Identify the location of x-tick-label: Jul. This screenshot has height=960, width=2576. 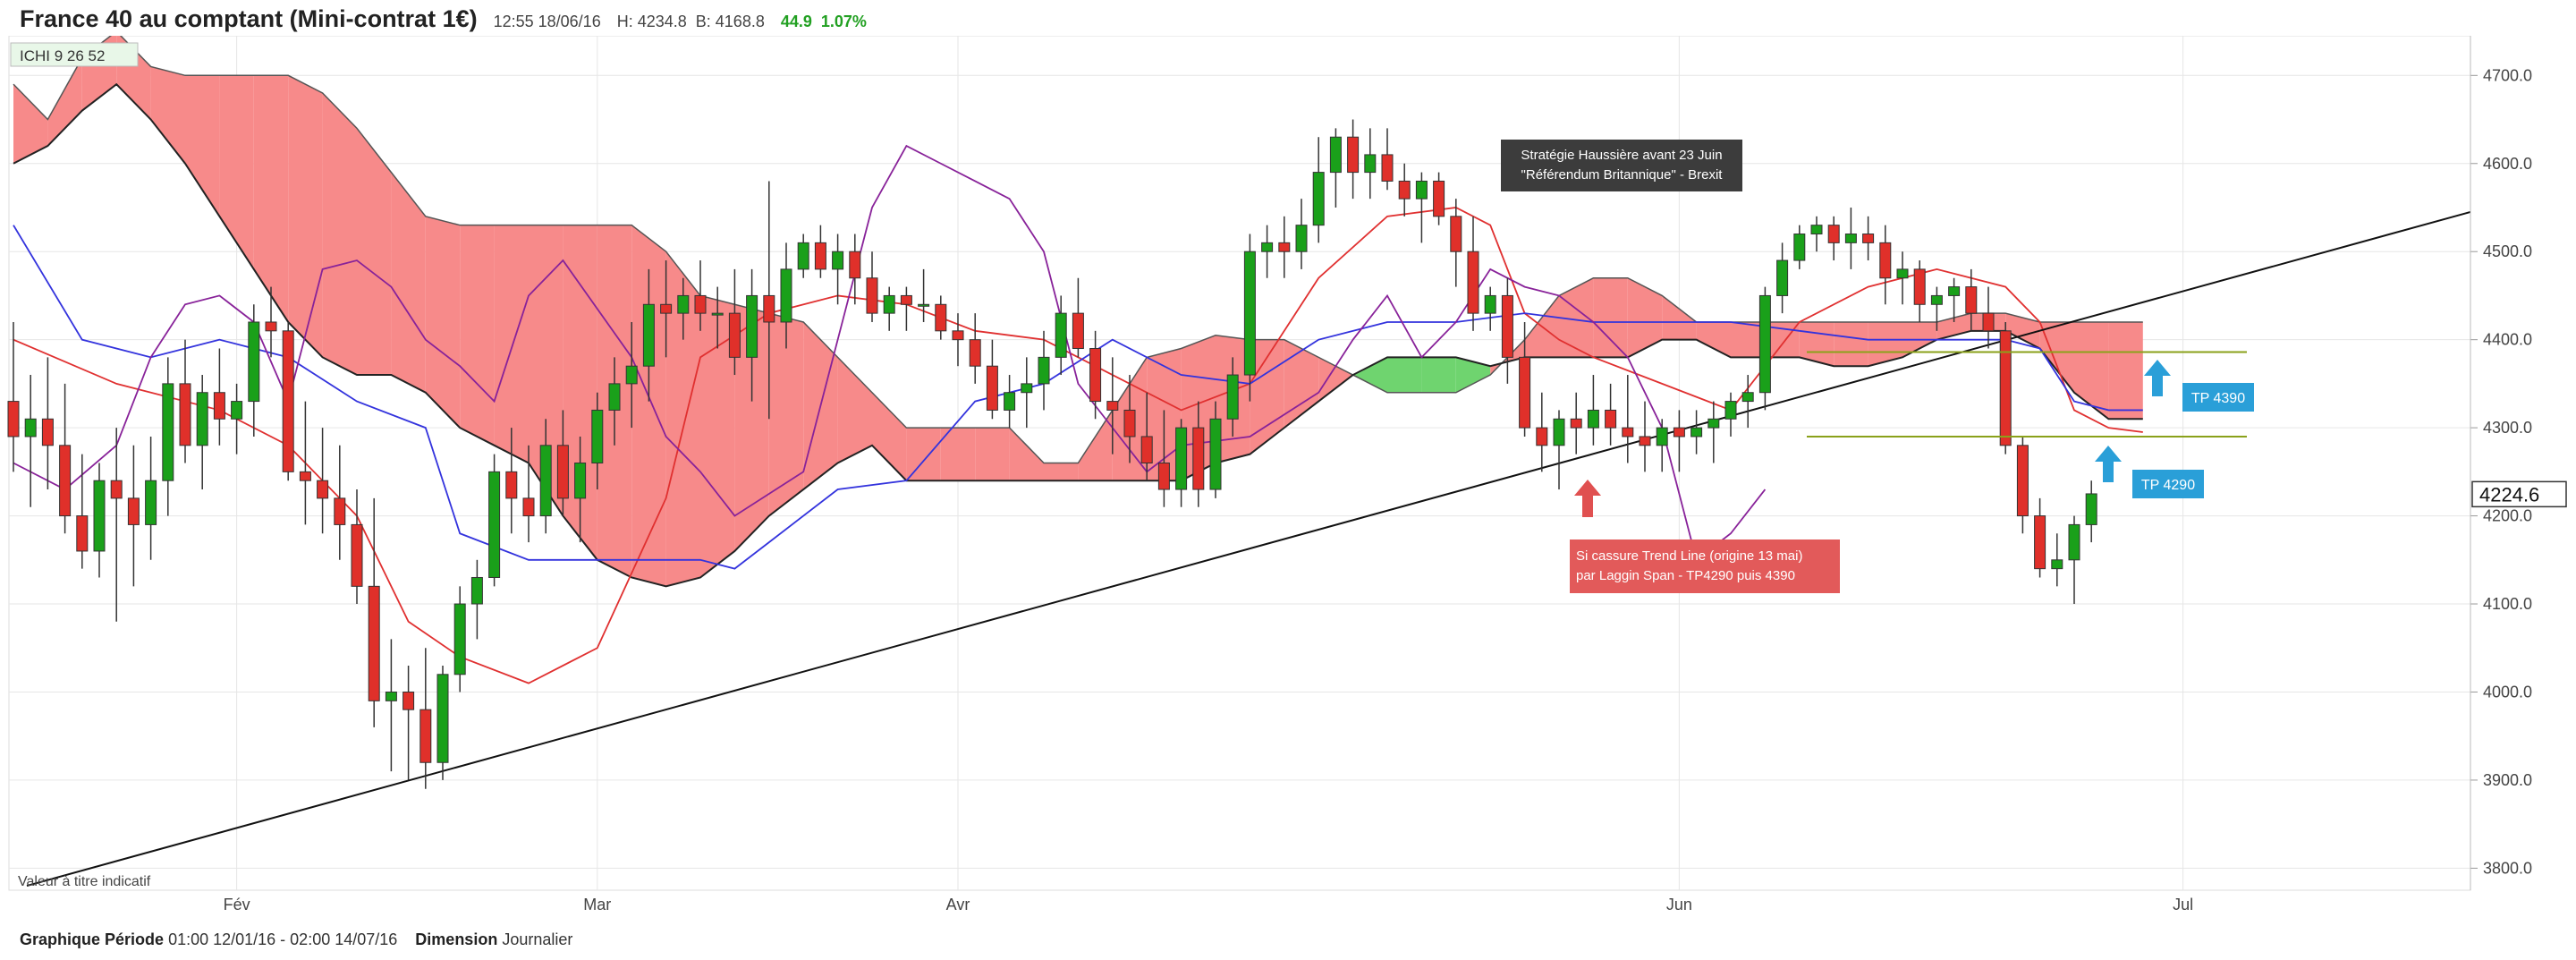
(2183, 904).